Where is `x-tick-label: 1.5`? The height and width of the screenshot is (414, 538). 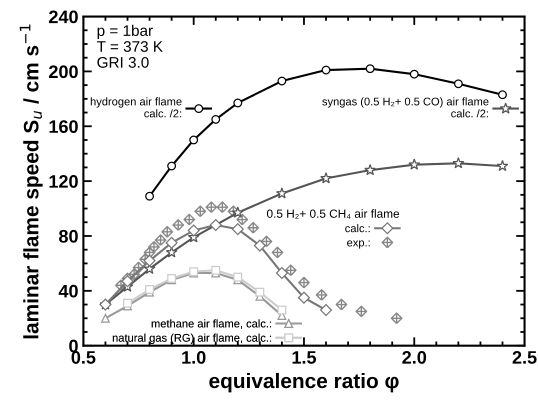 x-tick-label: 1.5 is located at coordinates (304, 357).